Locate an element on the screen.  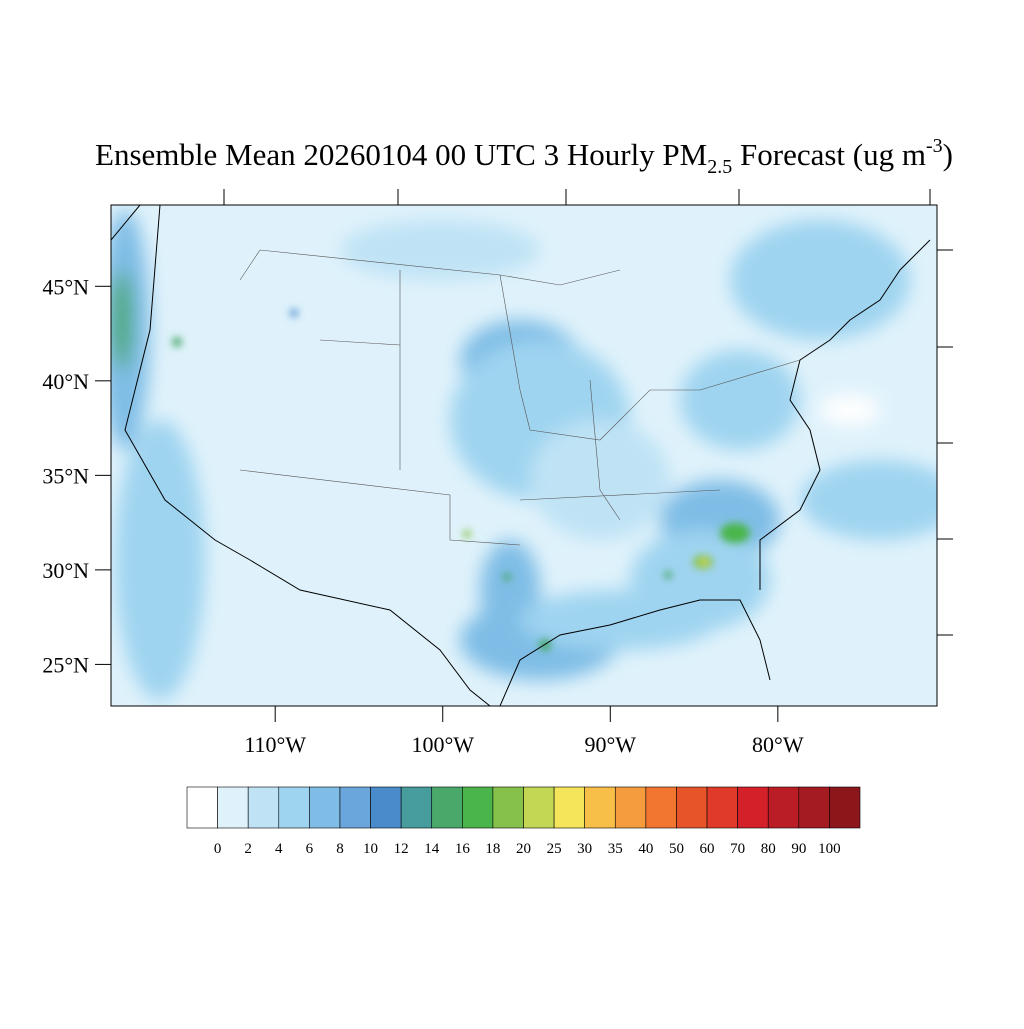
y-tick-label: 45°N is located at coordinates (65, 286).